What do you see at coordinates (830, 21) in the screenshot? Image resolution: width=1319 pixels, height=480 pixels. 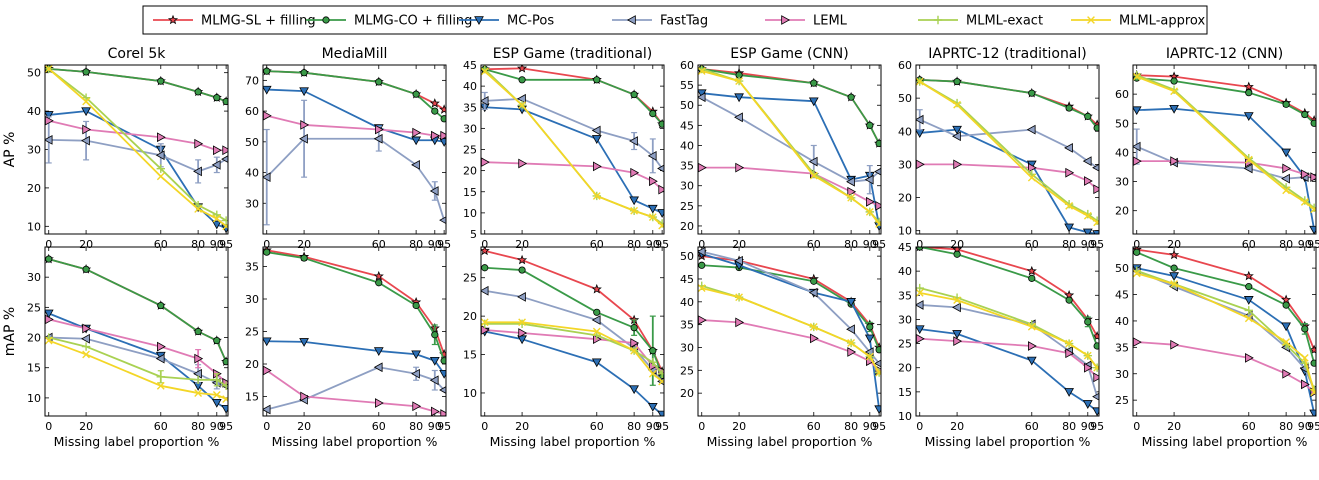 I see `legend-entry-label: LEML` at bounding box center [830, 21].